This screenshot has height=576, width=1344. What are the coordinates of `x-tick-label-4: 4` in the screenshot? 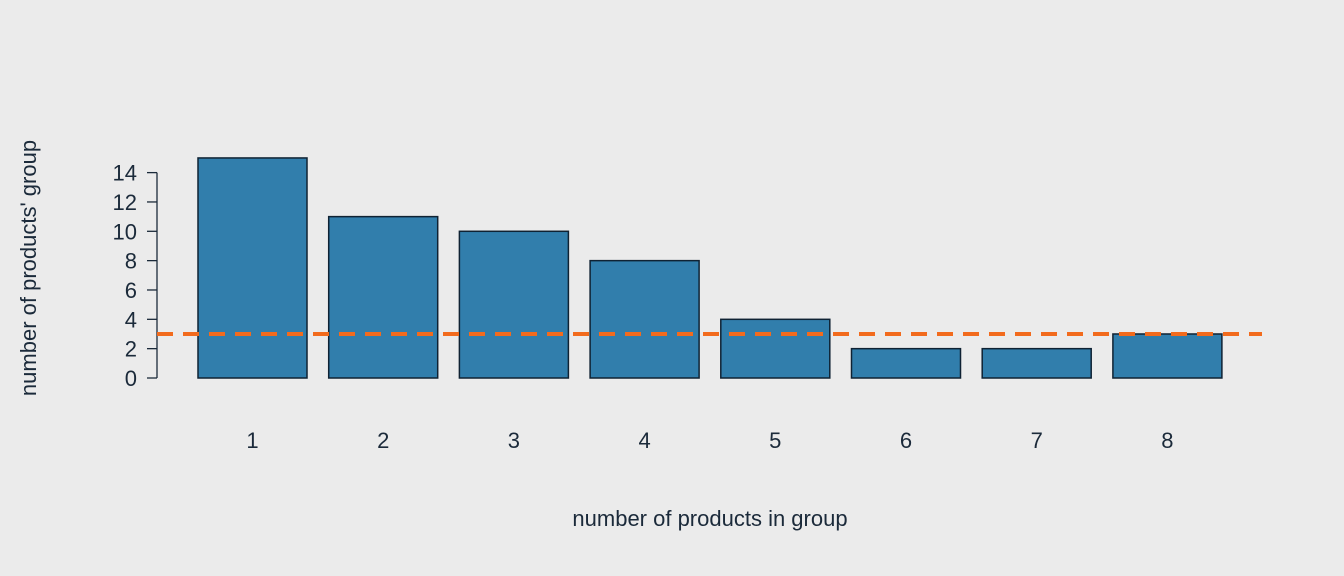 It's located at (644, 440).